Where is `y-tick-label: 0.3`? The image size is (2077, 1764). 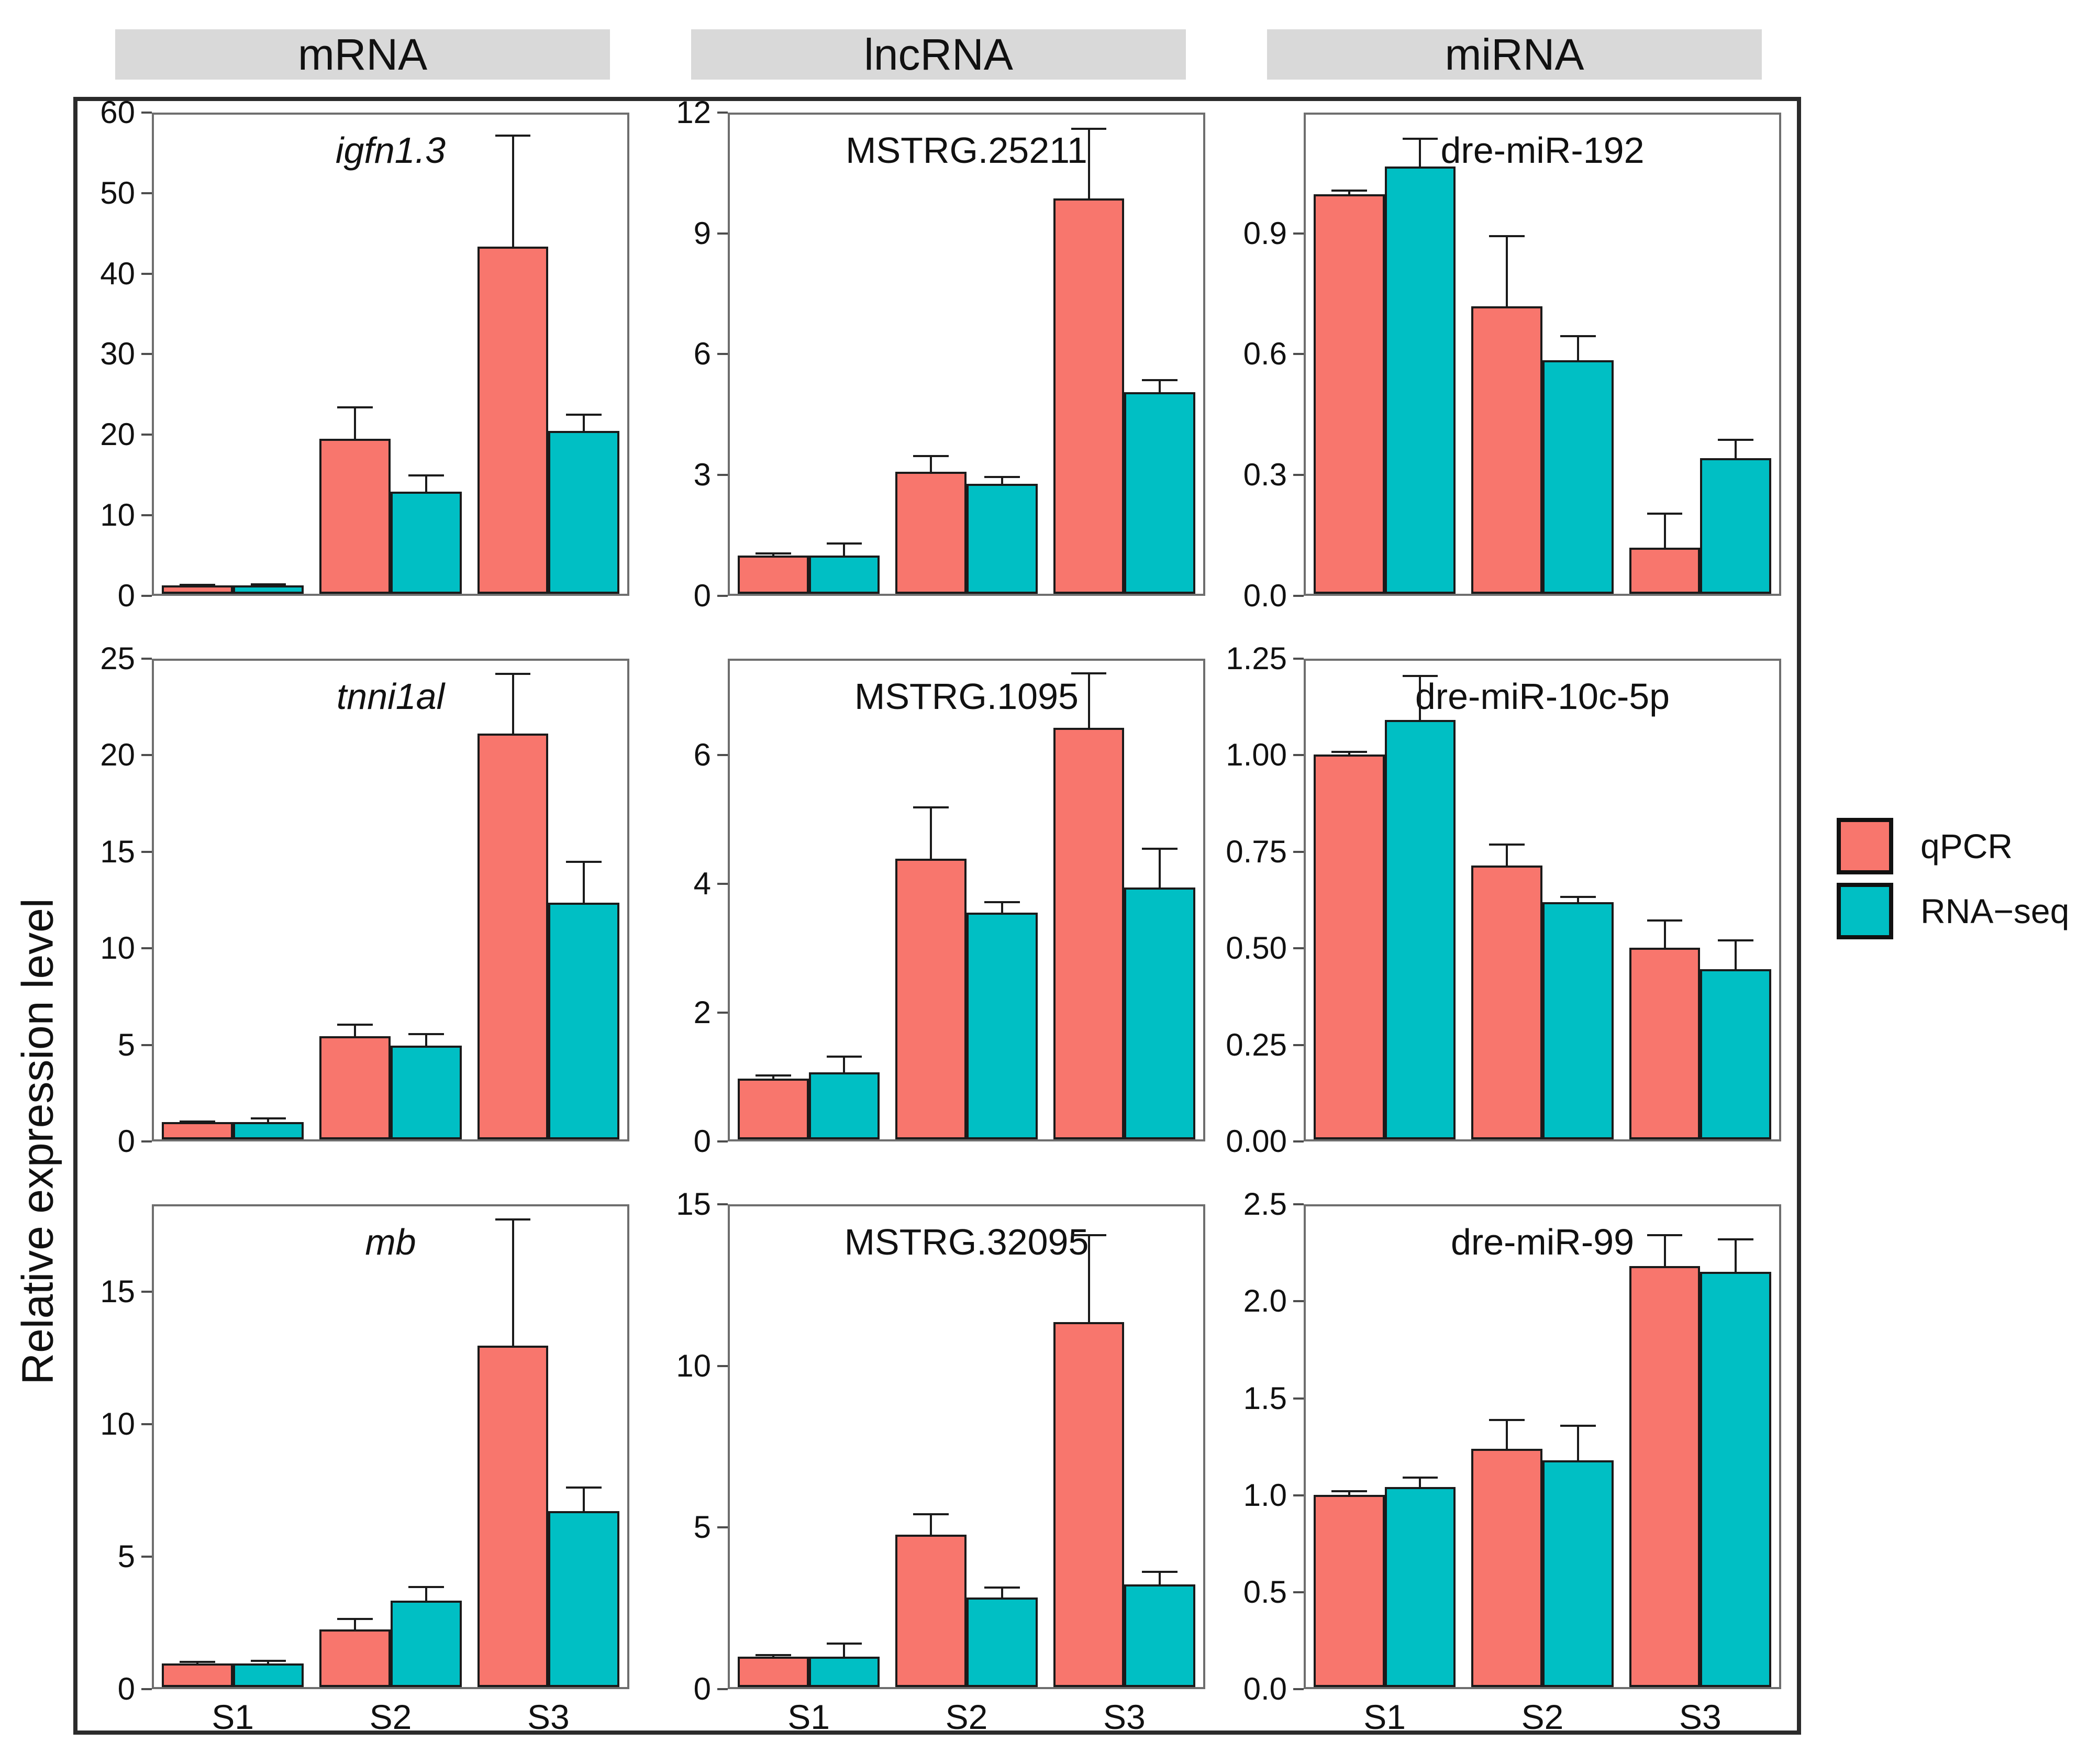 y-tick-label: 0.3 is located at coordinates (1265, 474).